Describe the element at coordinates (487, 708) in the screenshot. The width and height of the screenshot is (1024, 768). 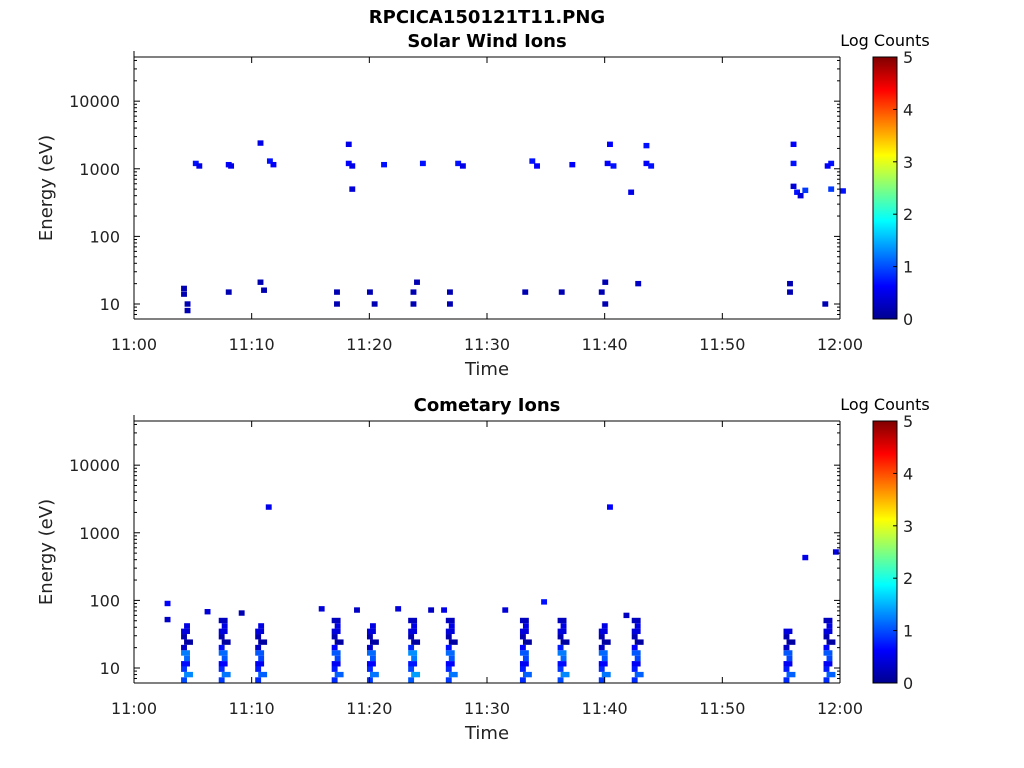
I see `x-tick-label: 11:30` at that location.